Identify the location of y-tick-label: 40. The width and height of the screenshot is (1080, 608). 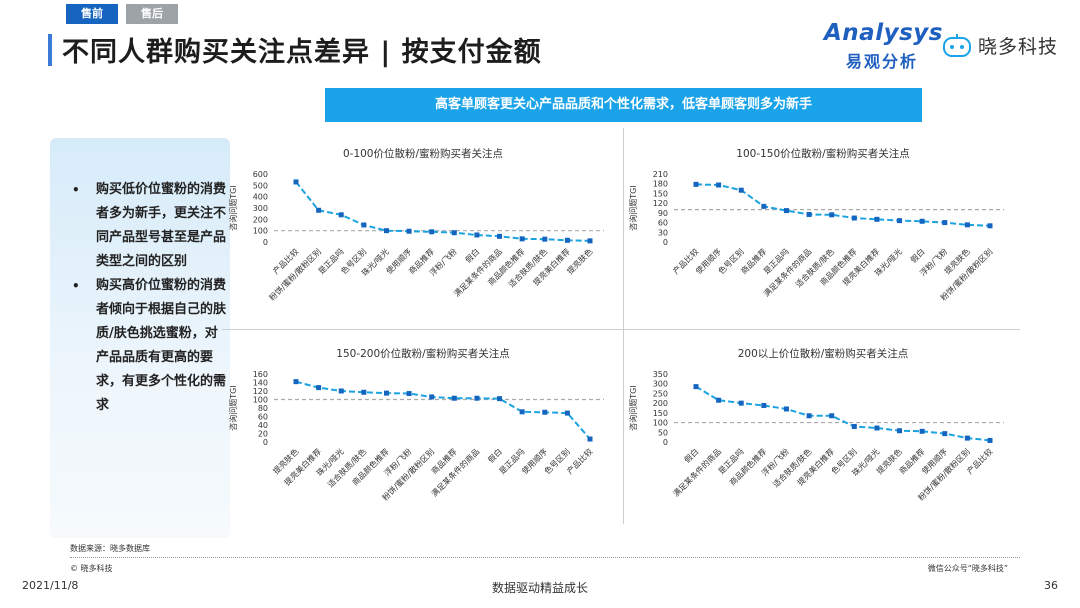
(263, 425).